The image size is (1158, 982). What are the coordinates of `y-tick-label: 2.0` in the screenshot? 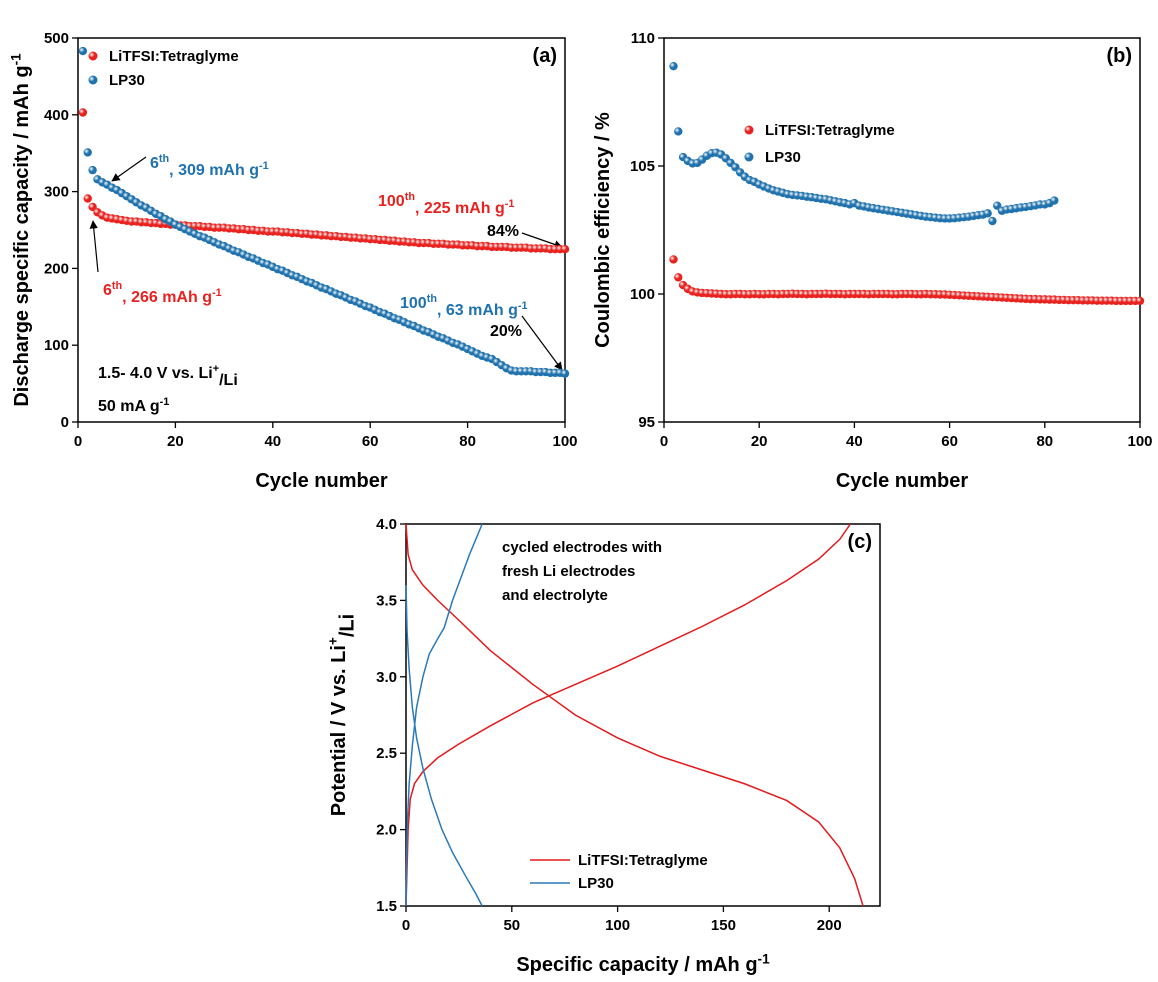 It's located at (386, 830).